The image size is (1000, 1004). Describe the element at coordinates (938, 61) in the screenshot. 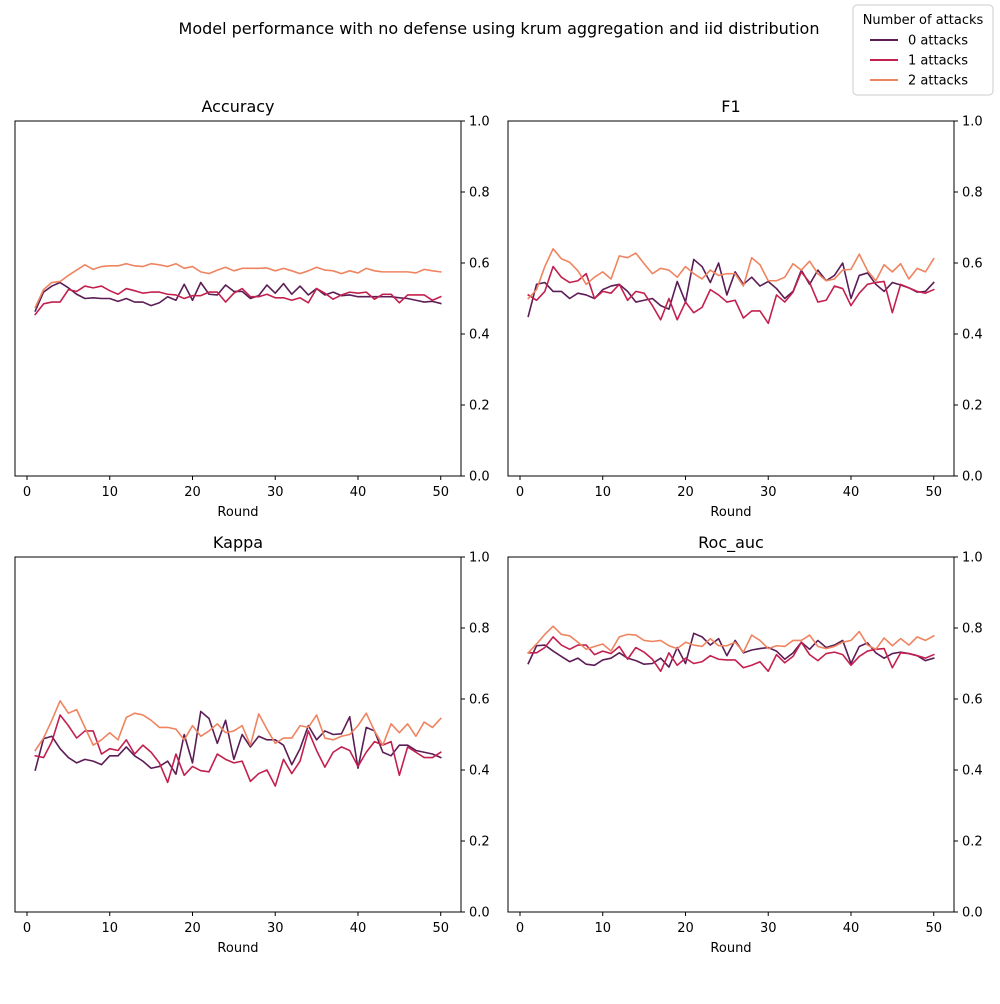

I see `legend-label-1: 1 attacks` at that location.